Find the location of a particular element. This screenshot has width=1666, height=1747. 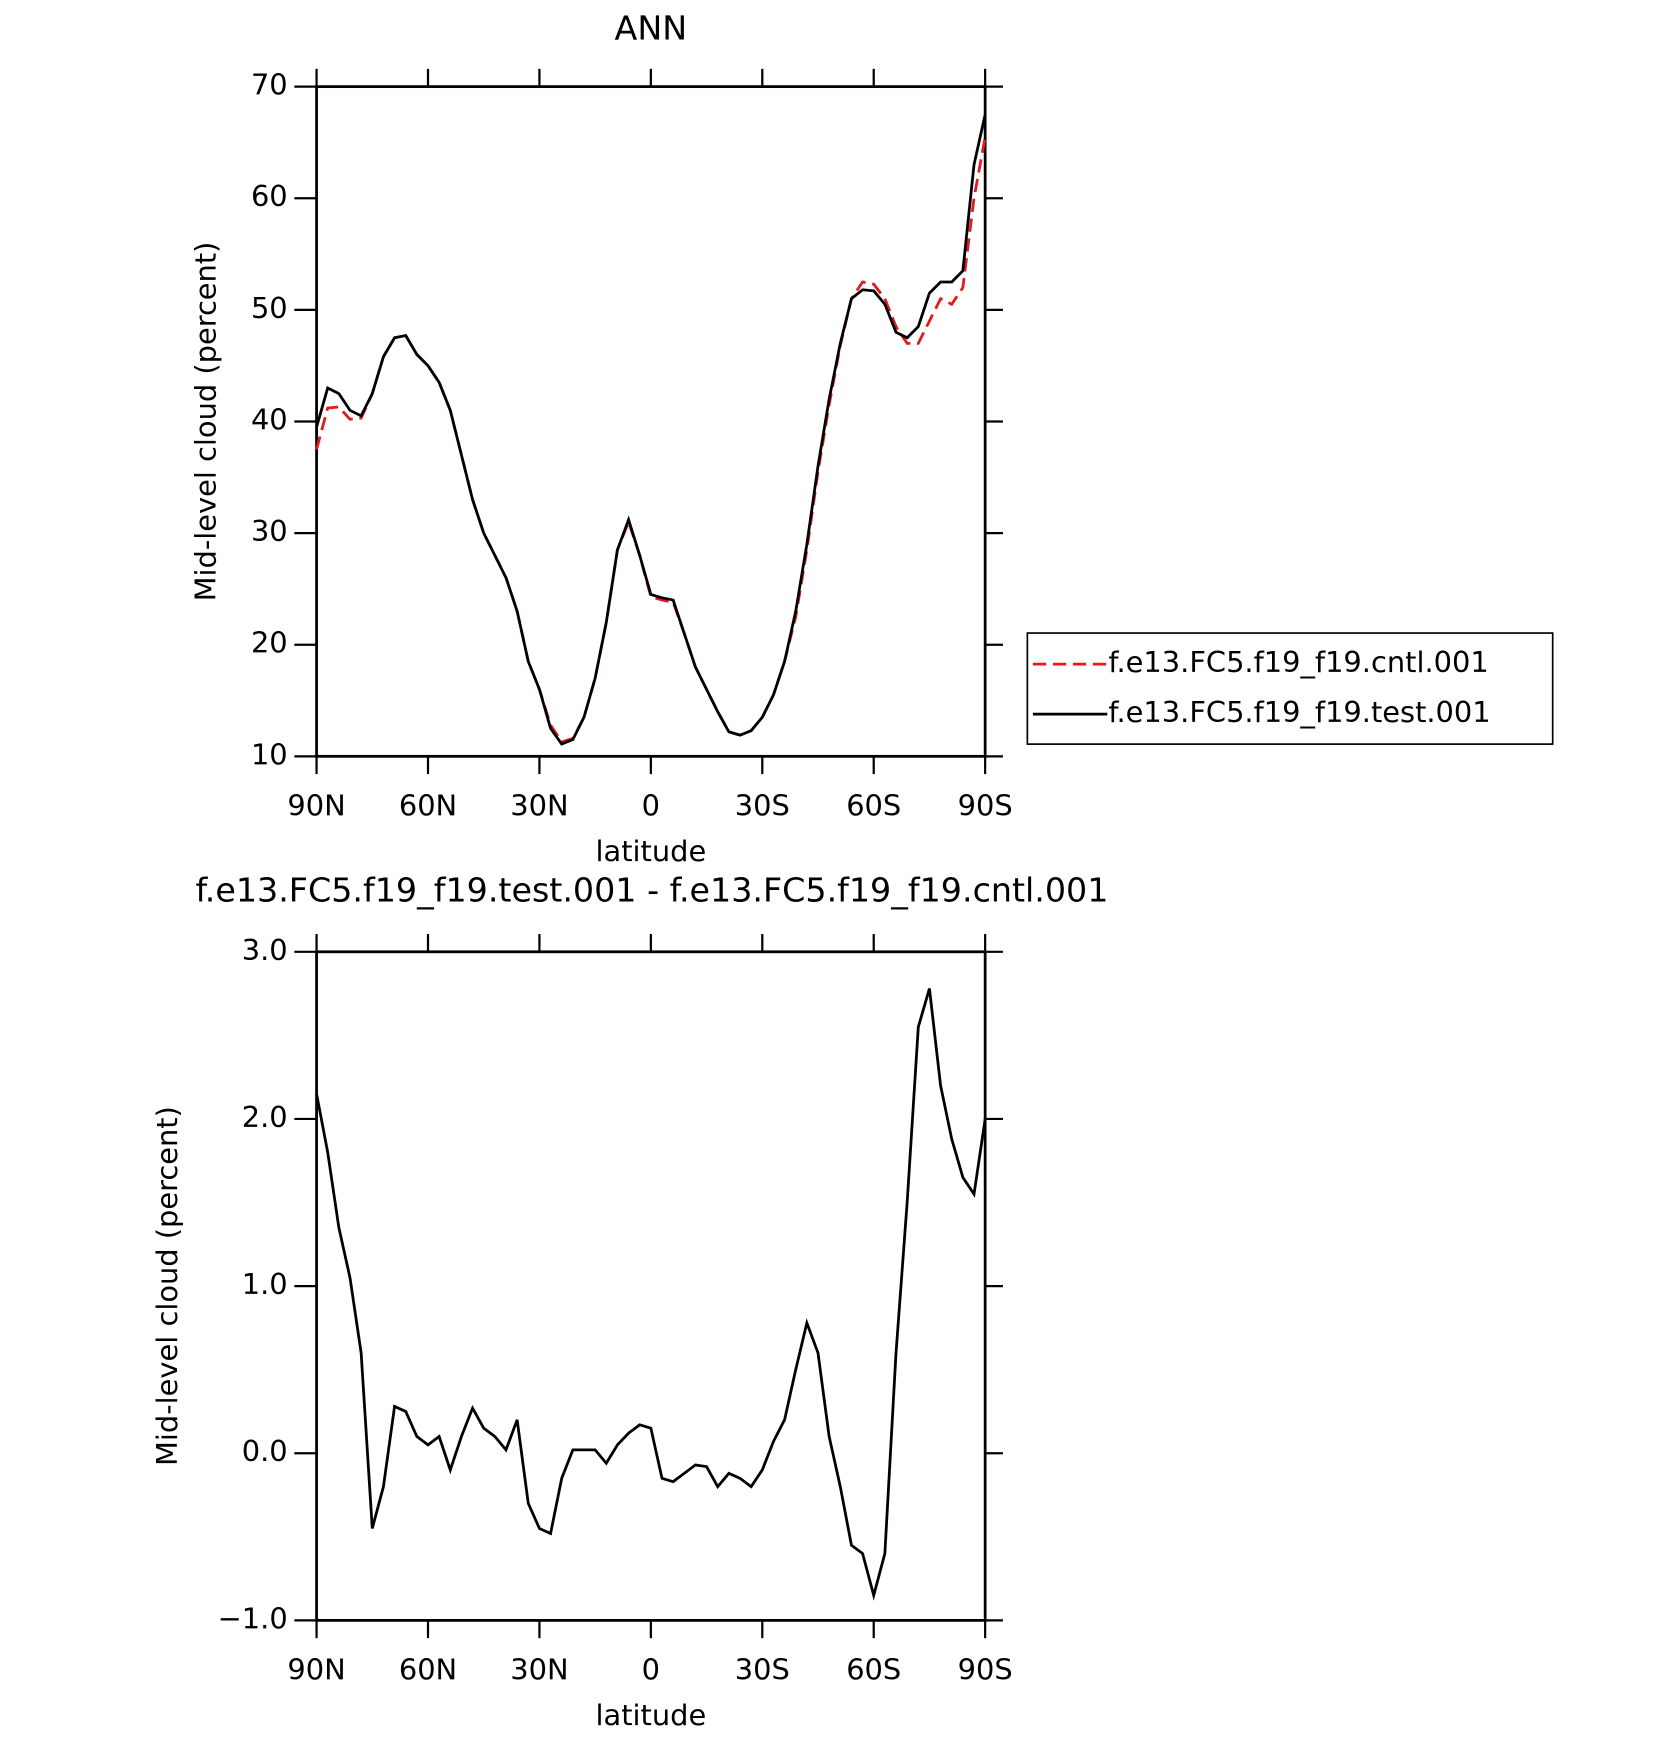

legend-box is located at coordinates (1290, 688).